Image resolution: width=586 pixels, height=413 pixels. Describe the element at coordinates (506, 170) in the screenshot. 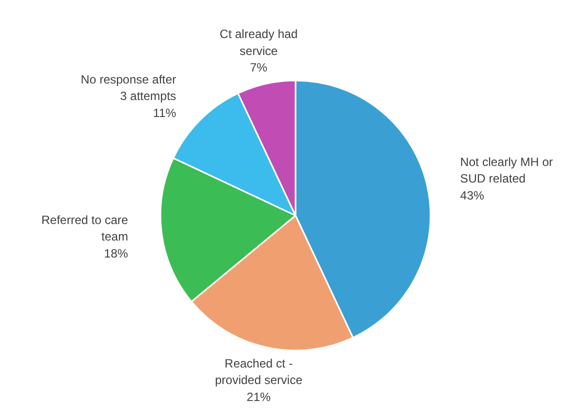

I see `slice-label: Not clearly MH or SUD related` at that location.